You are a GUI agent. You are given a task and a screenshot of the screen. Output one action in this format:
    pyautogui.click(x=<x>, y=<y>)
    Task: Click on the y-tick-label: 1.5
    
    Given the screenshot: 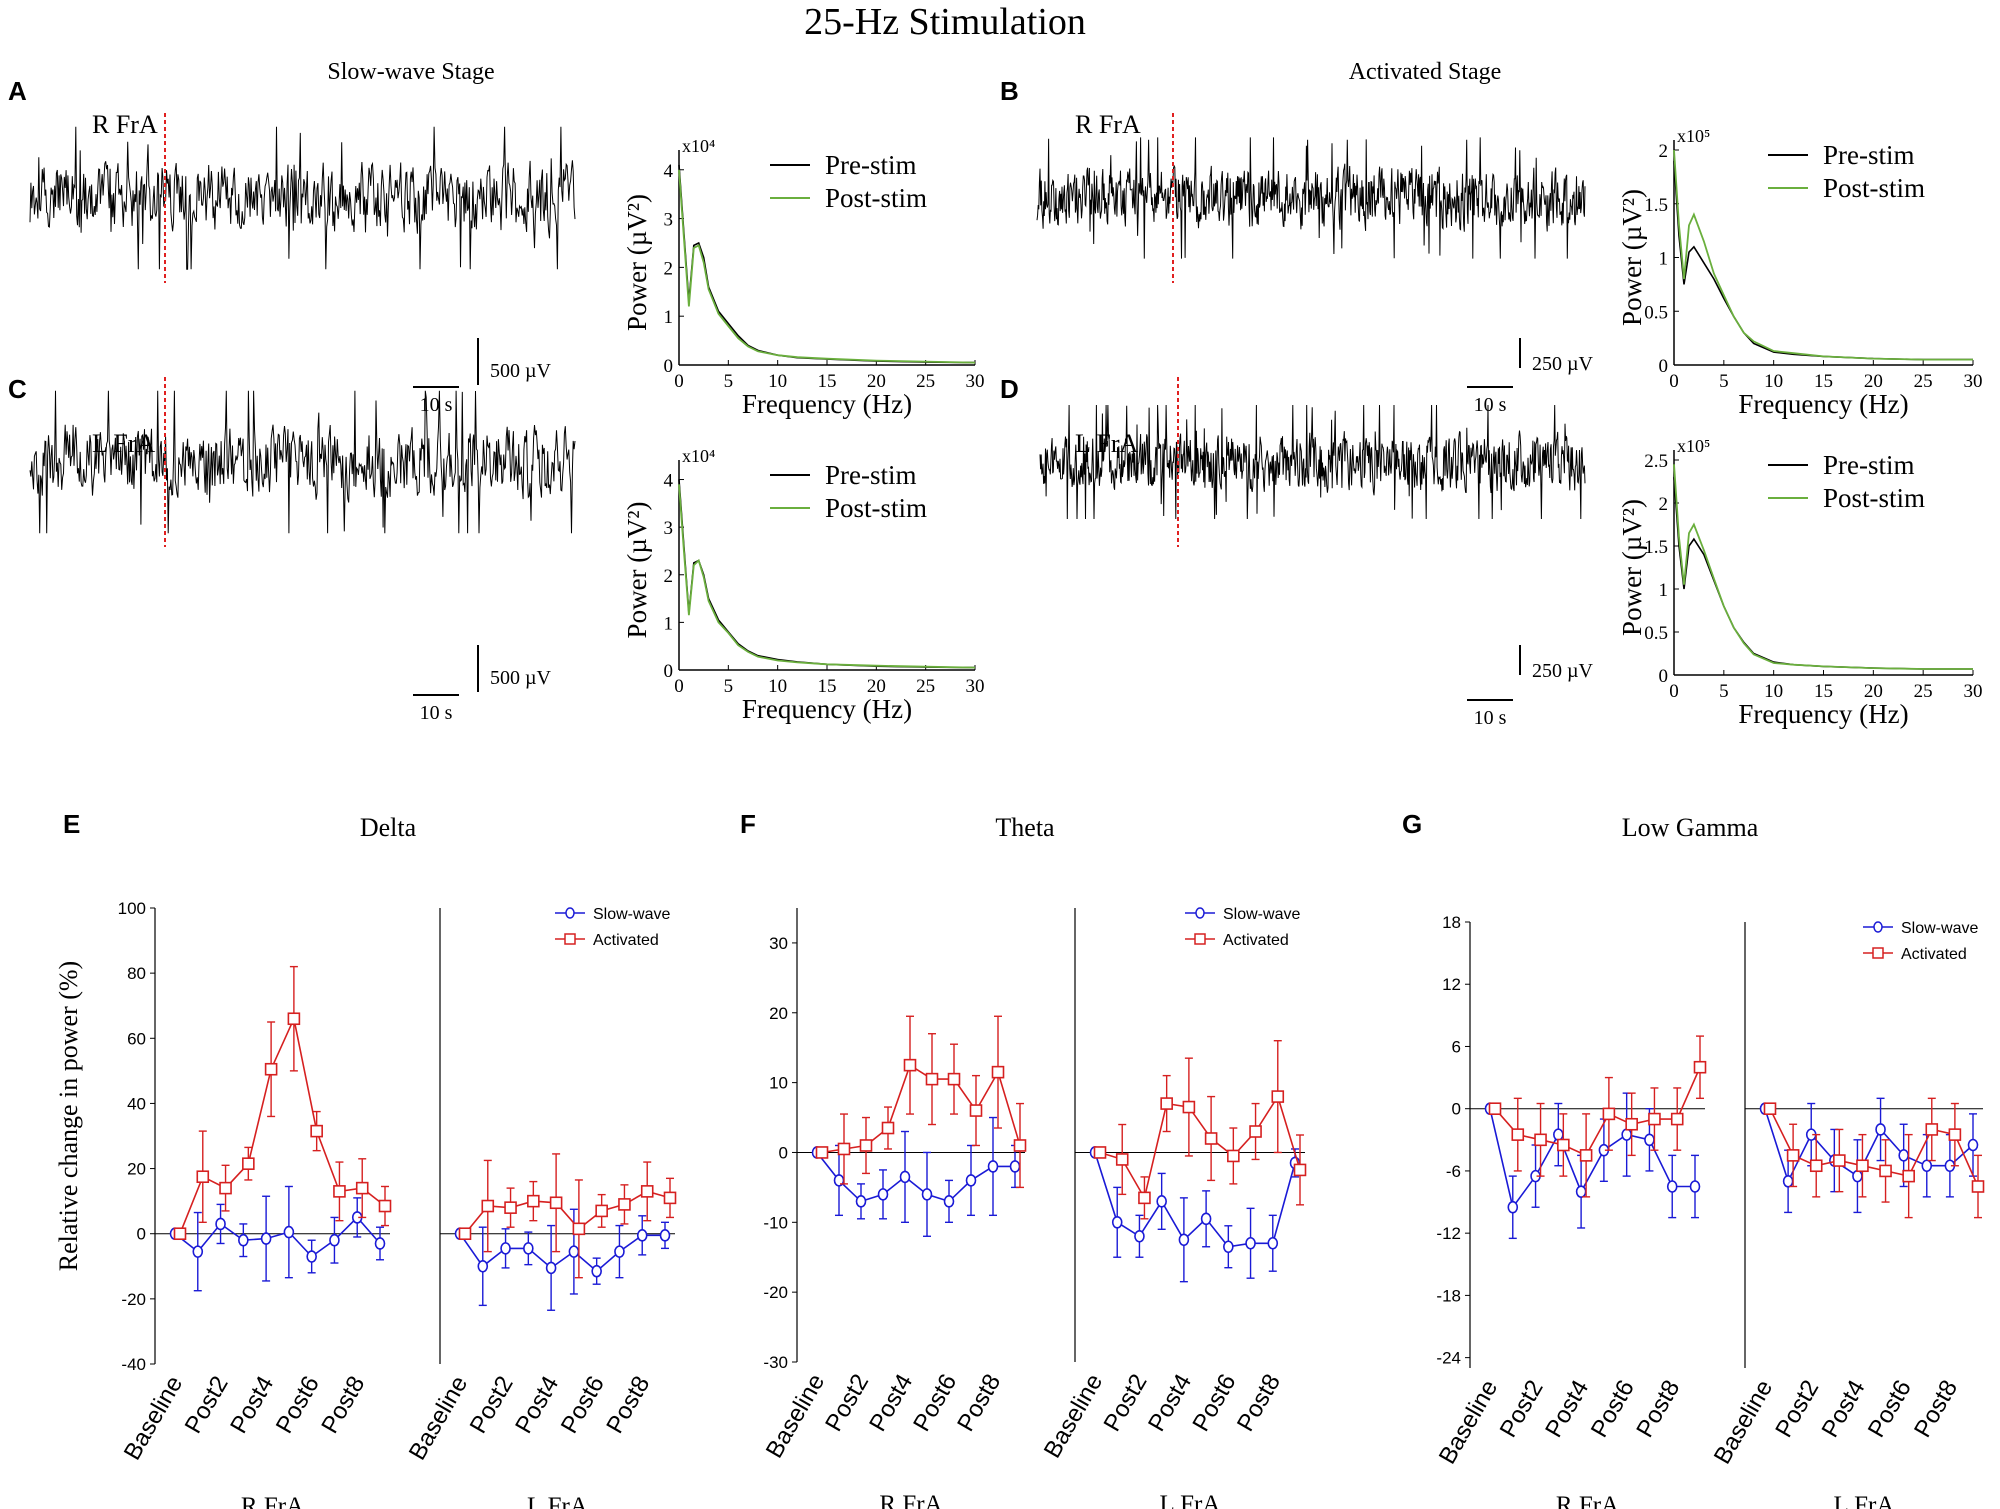 What is the action you would take?
    pyautogui.click(x=1656, y=547)
    